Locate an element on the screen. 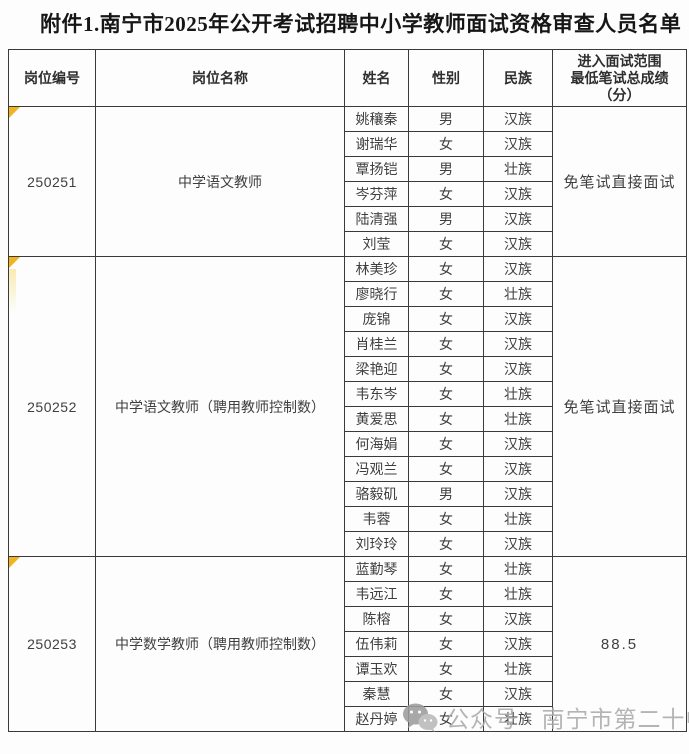 This screenshot has width=689, height=754. position-name-cell: 中学数学教师（聘用教师控制数） is located at coordinates (220, 644).